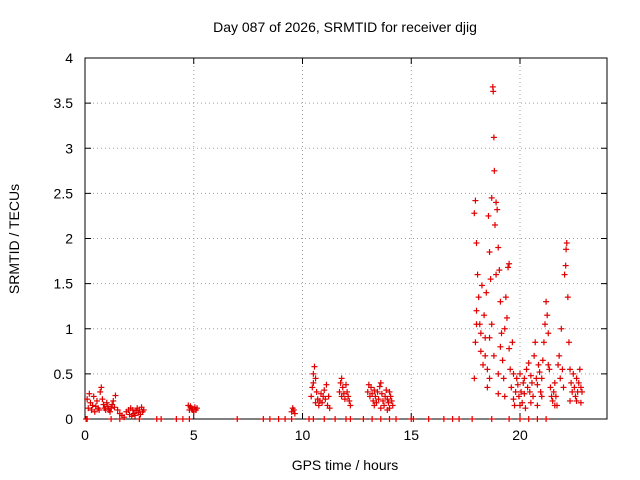 This screenshot has width=640, height=480. Describe the element at coordinates (194, 435) in the screenshot. I see `x-tick-label: 5` at that location.